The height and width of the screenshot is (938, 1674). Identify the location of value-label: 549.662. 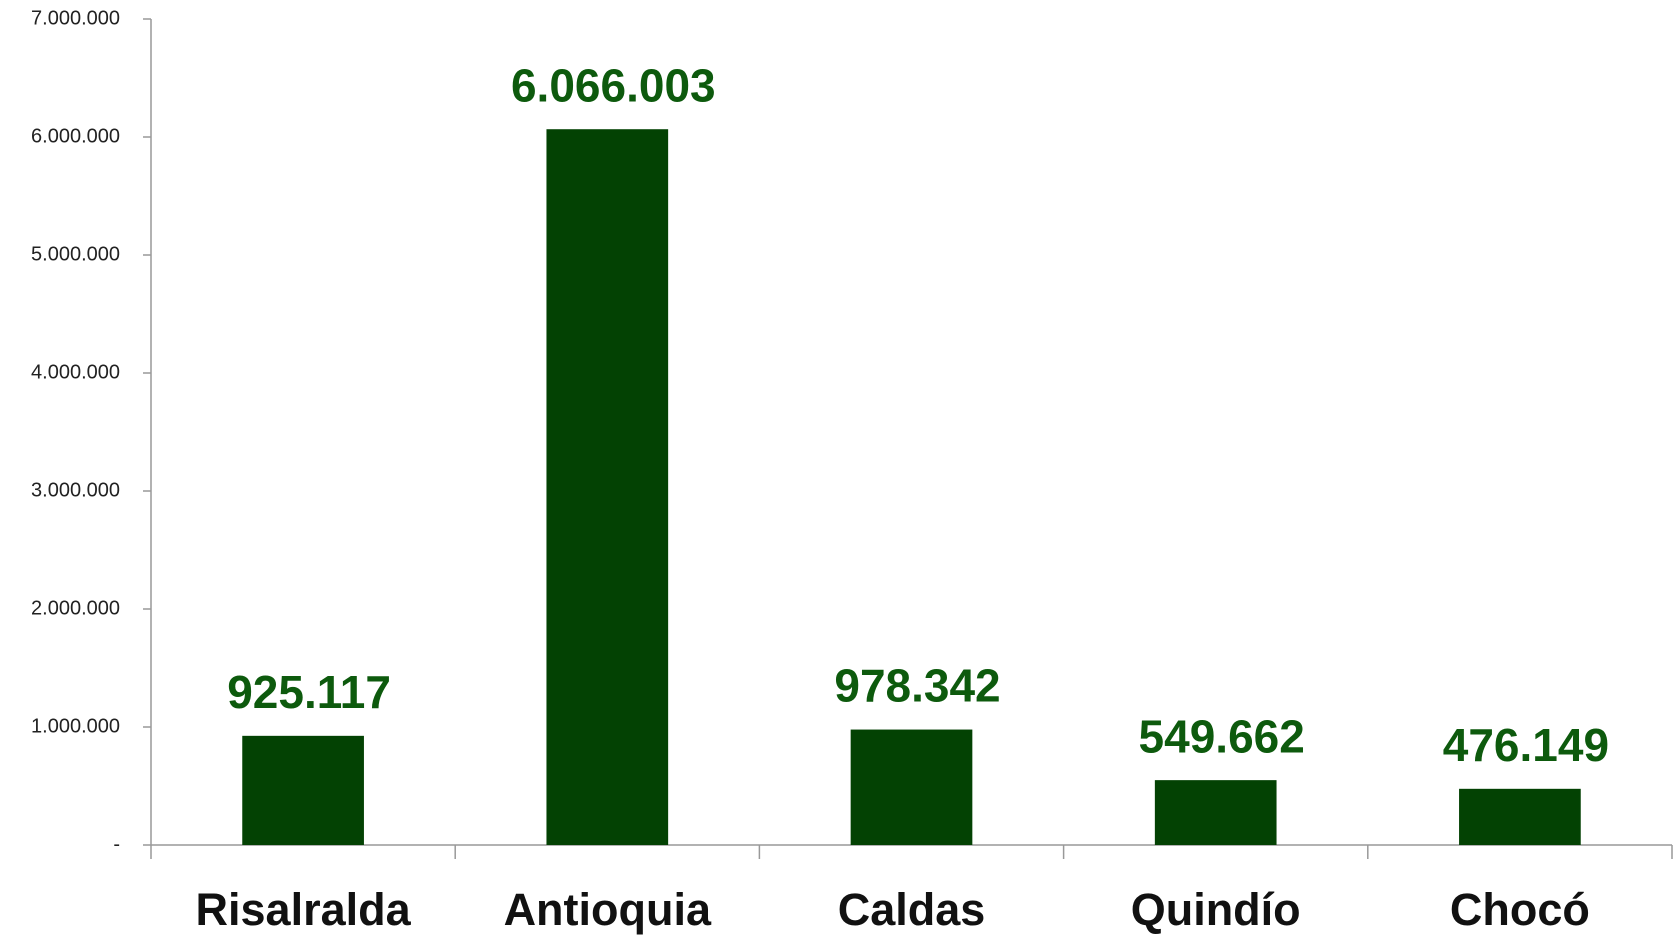
(1222, 736).